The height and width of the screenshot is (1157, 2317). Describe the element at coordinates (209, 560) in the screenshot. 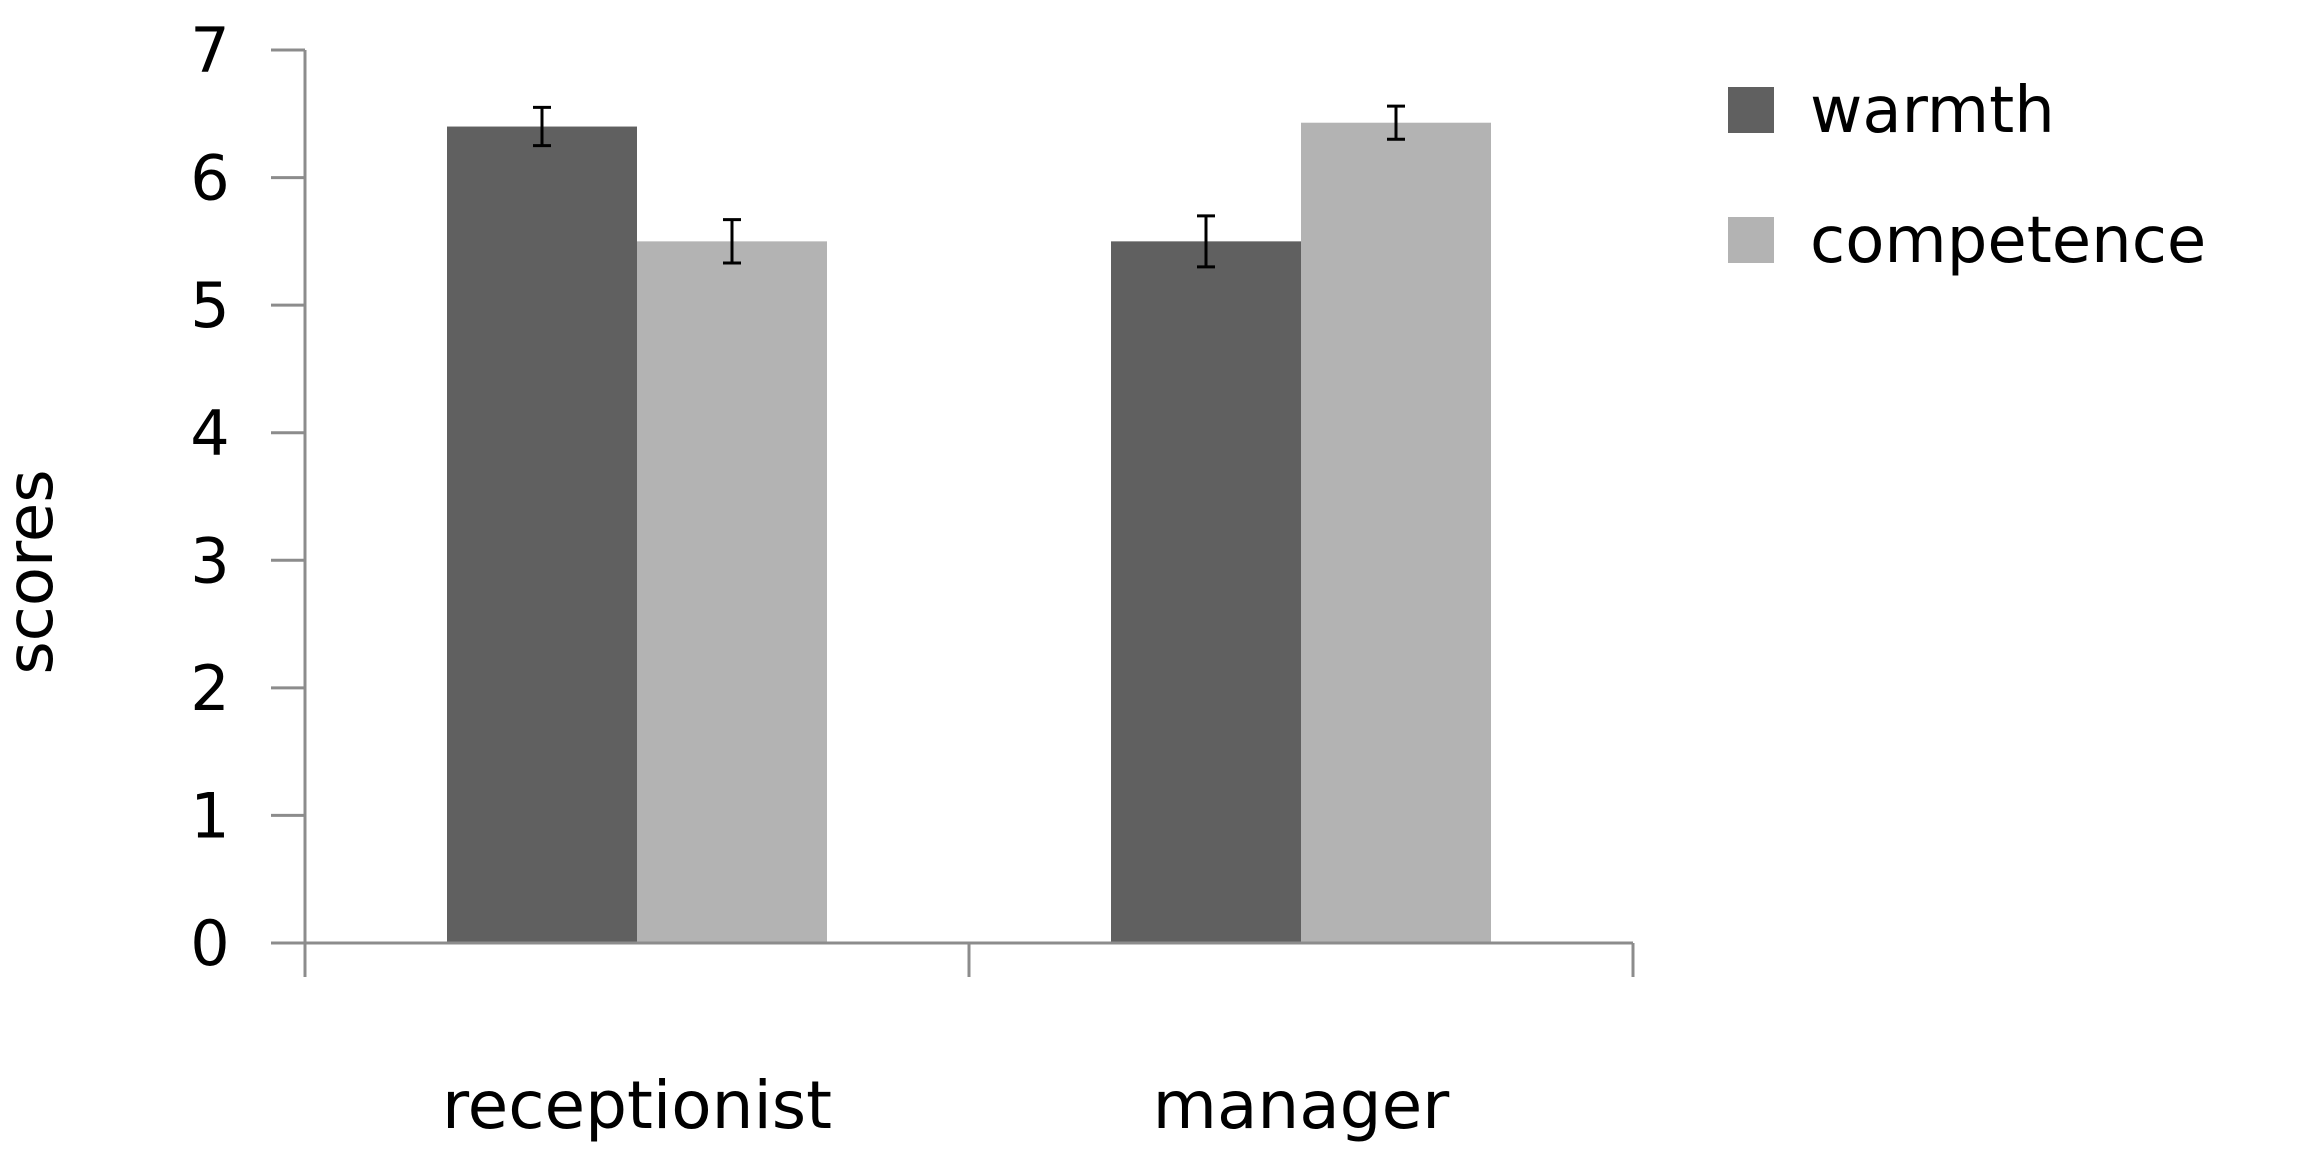

I see `y-tick-label: 3` at that location.